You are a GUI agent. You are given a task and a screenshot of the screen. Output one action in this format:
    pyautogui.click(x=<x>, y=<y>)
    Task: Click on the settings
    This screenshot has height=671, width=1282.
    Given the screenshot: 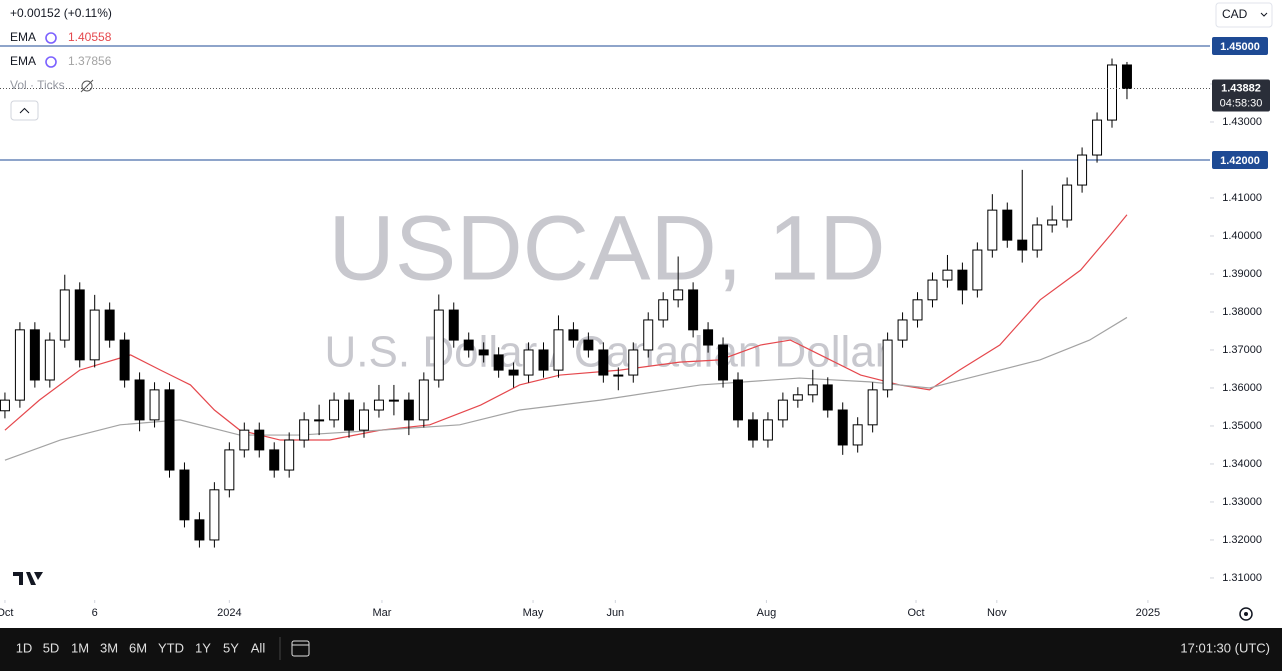 What is the action you would take?
    pyautogui.click(x=1246, y=614)
    